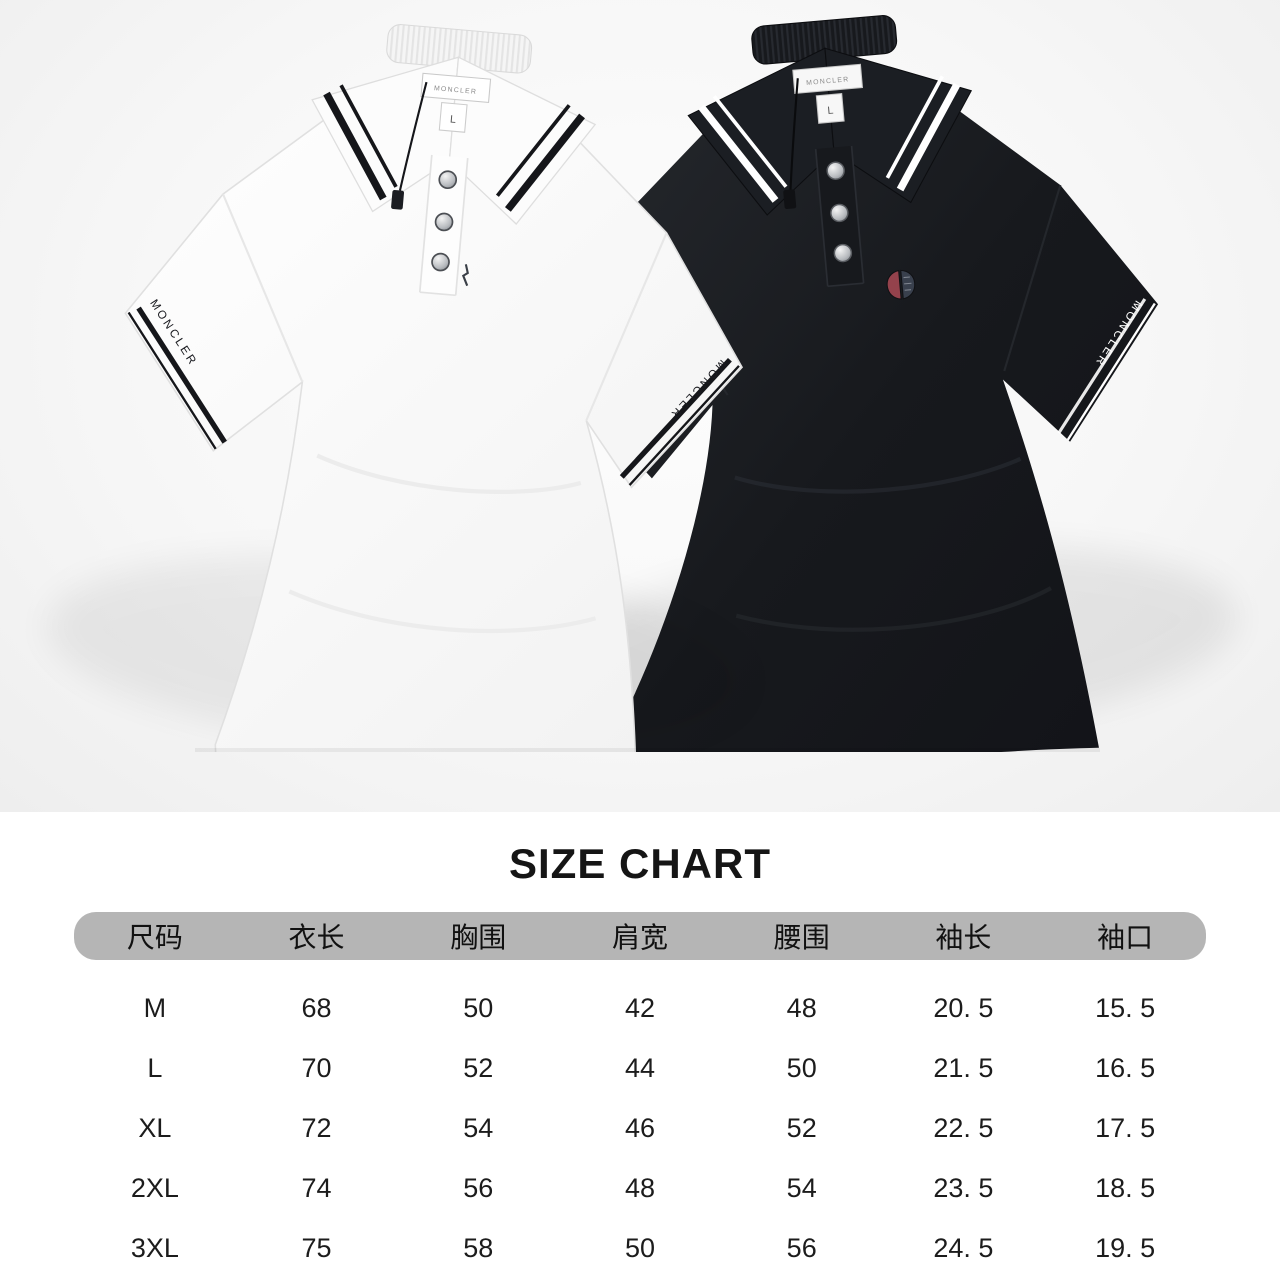 Image resolution: width=1280 pixels, height=1280 pixels. I want to click on value-cell: 44, so click(640, 1067).